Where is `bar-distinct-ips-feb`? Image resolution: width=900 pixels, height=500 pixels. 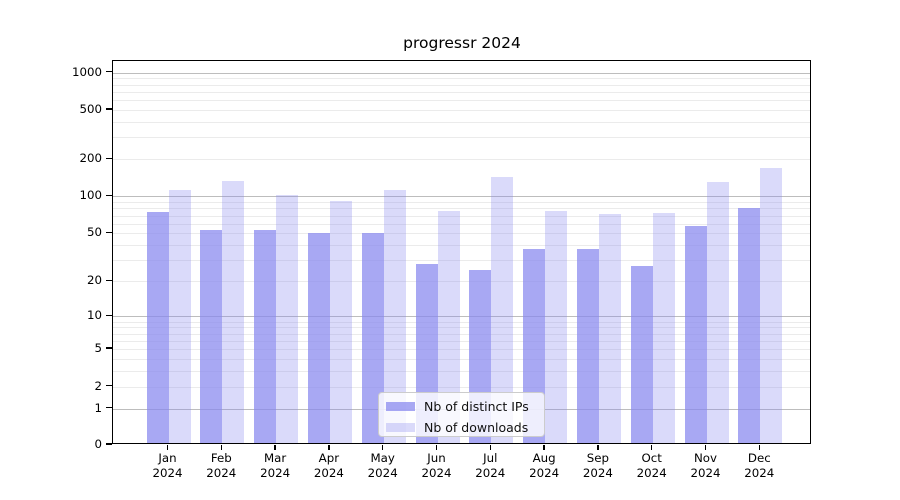
bar-distinct-ips-feb is located at coordinates (211, 336).